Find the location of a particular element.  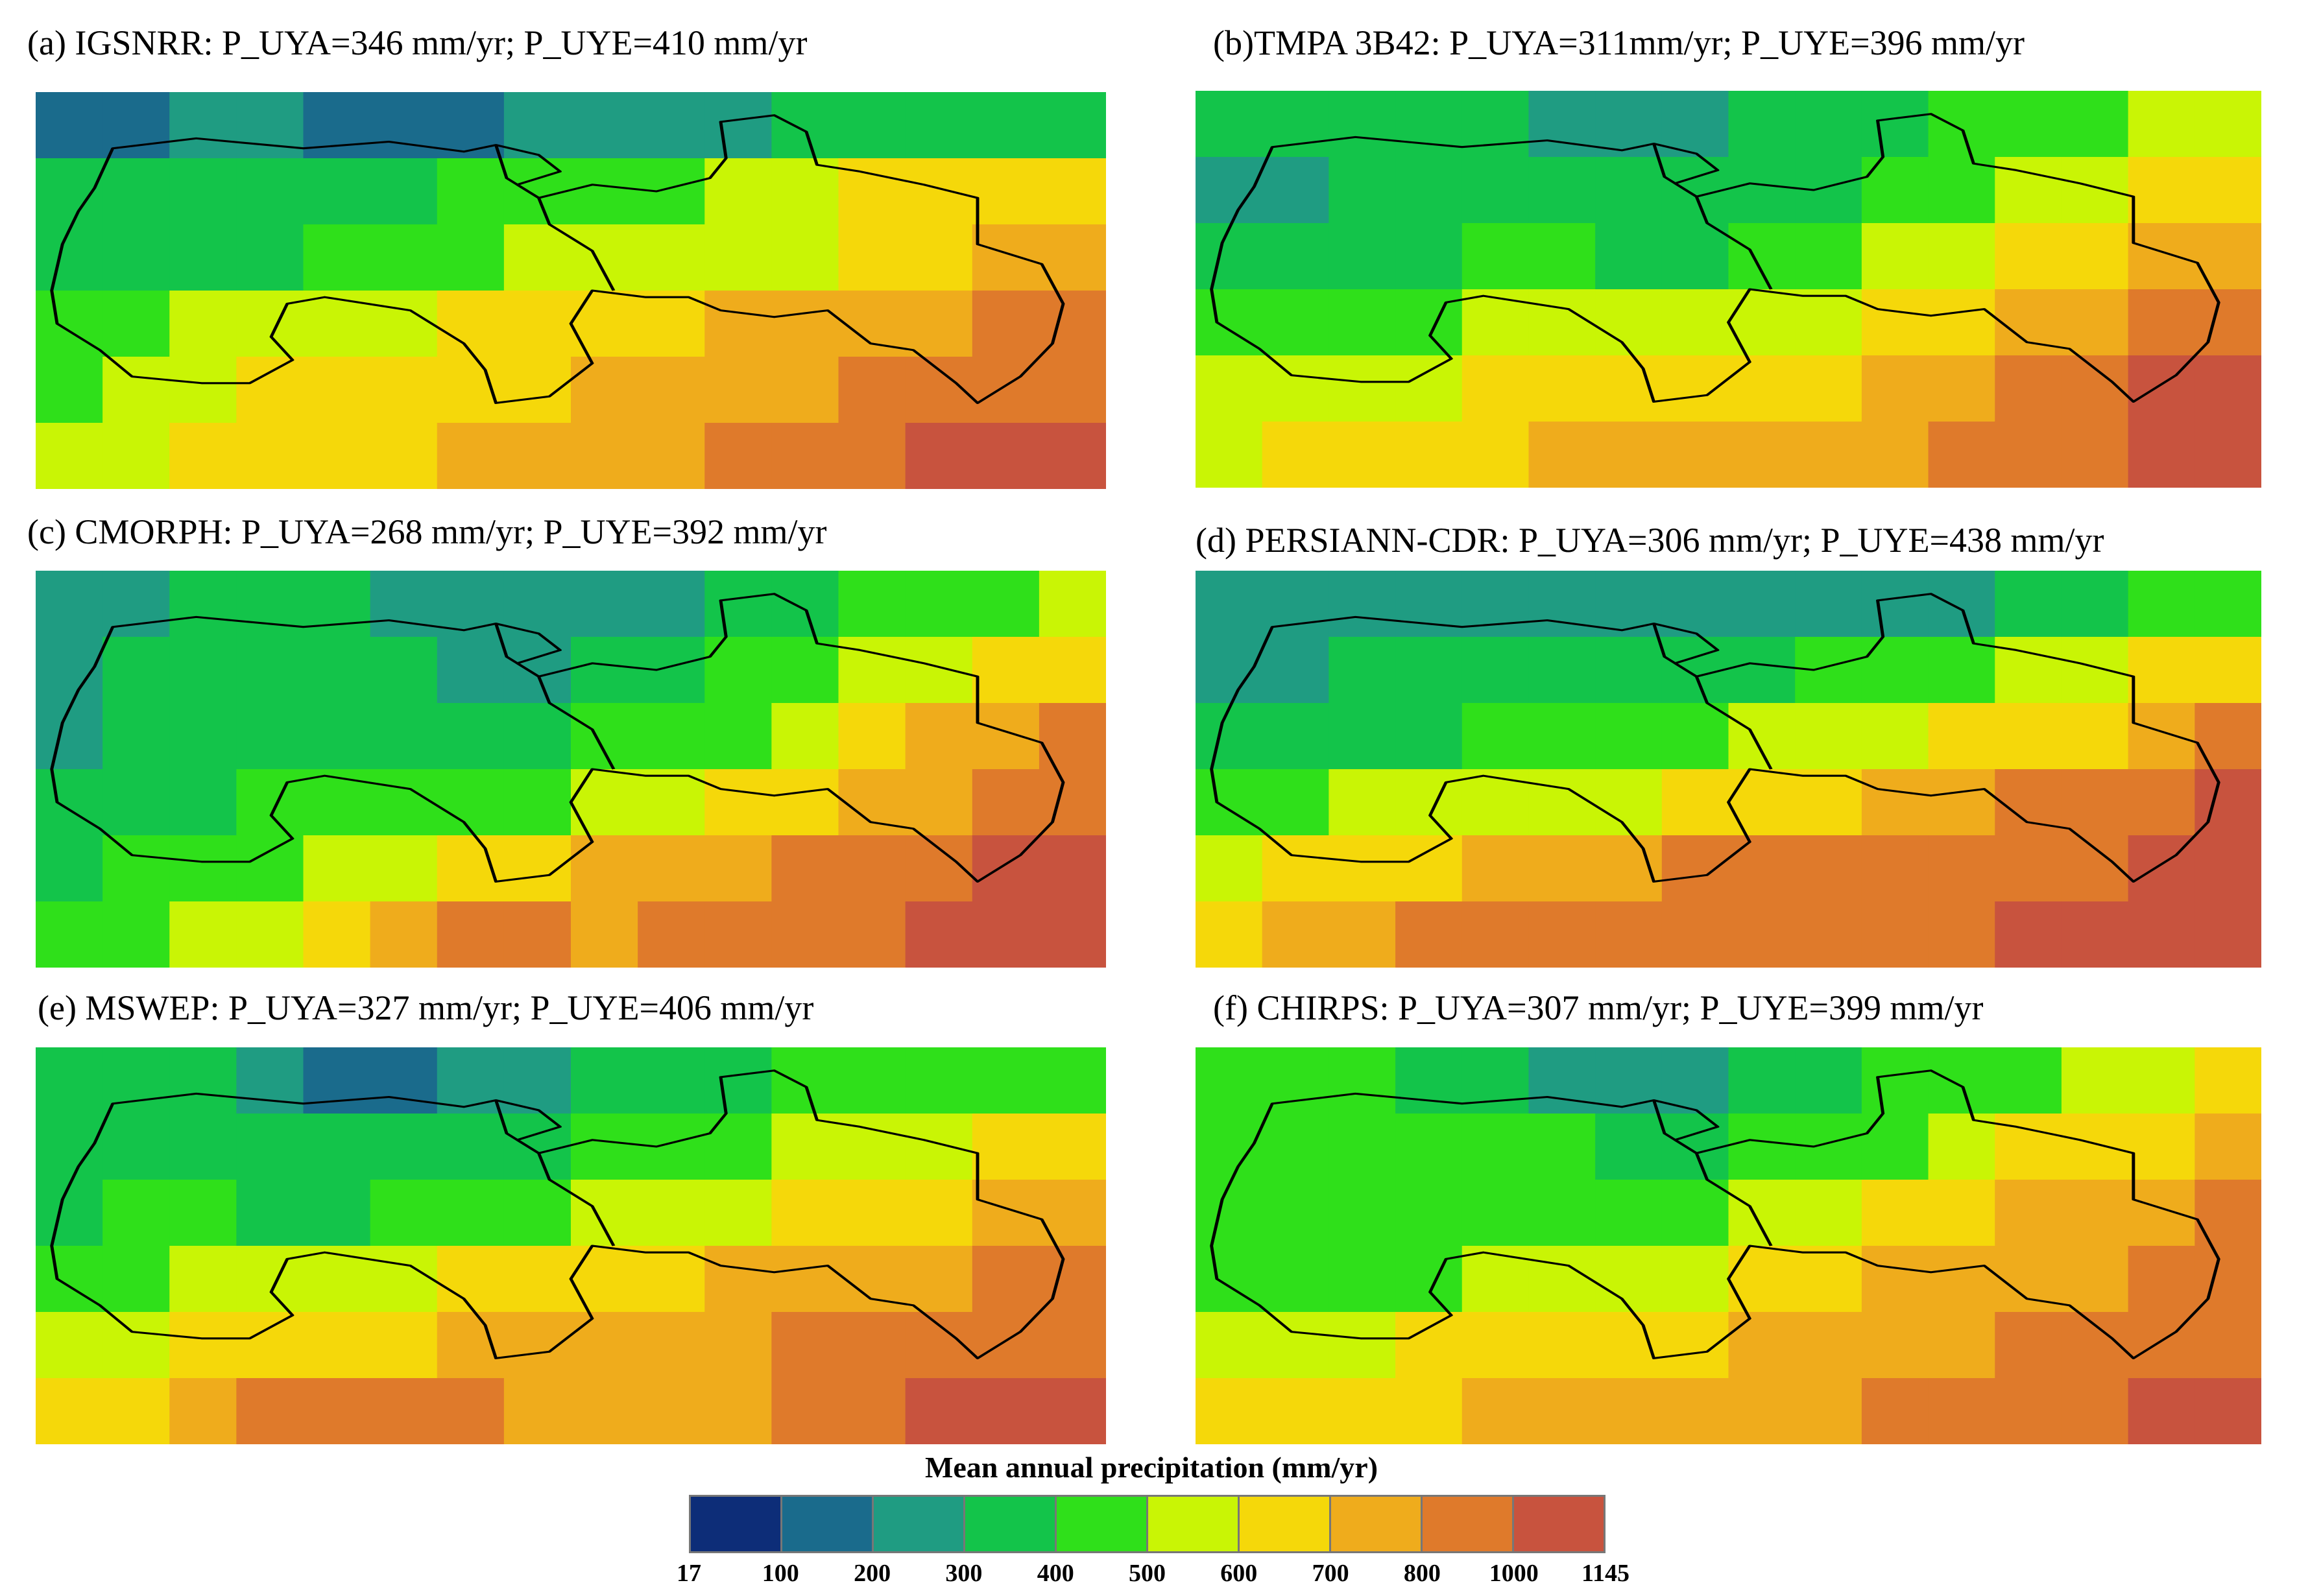

basin-divide is located at coordinates (555, 696).